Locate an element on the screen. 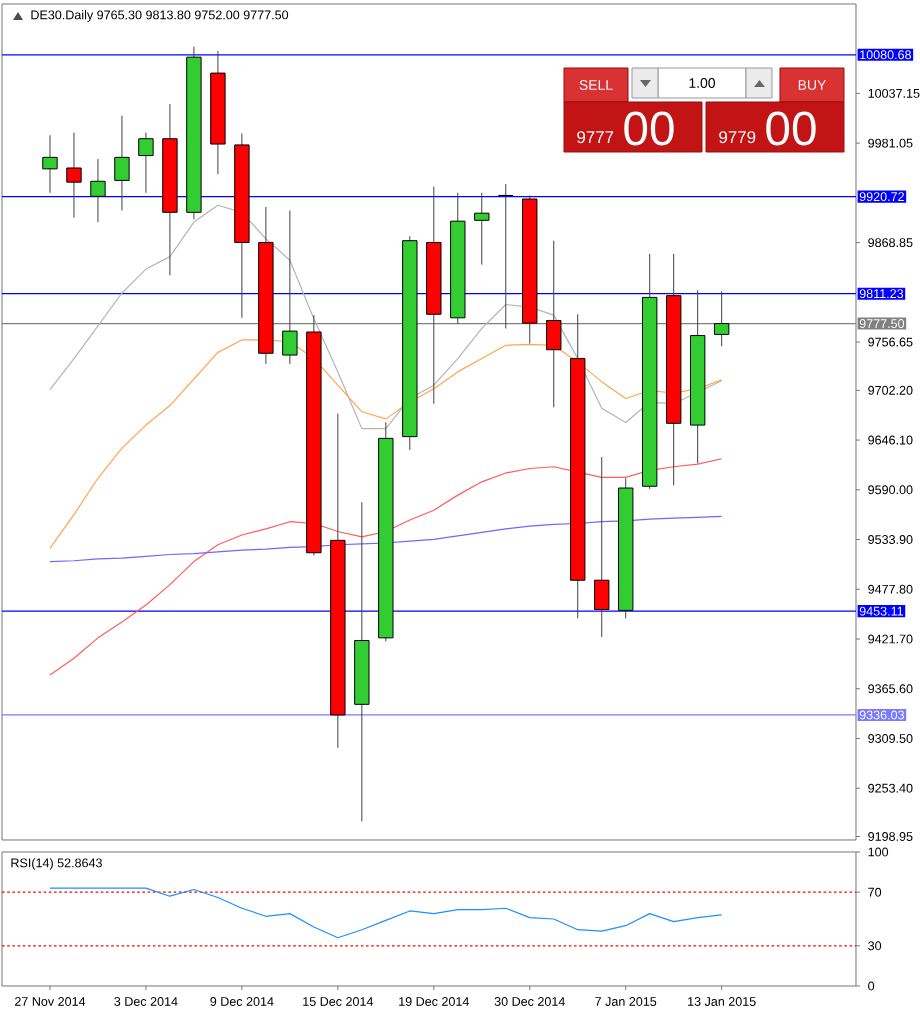  text: 00 is located at coordinates (791, 128).